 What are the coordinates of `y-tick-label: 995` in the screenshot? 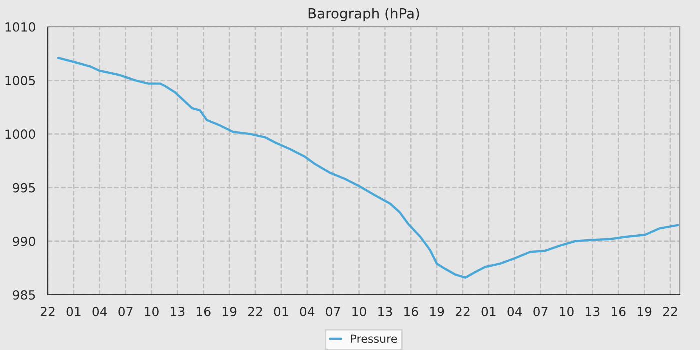 It's located at (24, 188).